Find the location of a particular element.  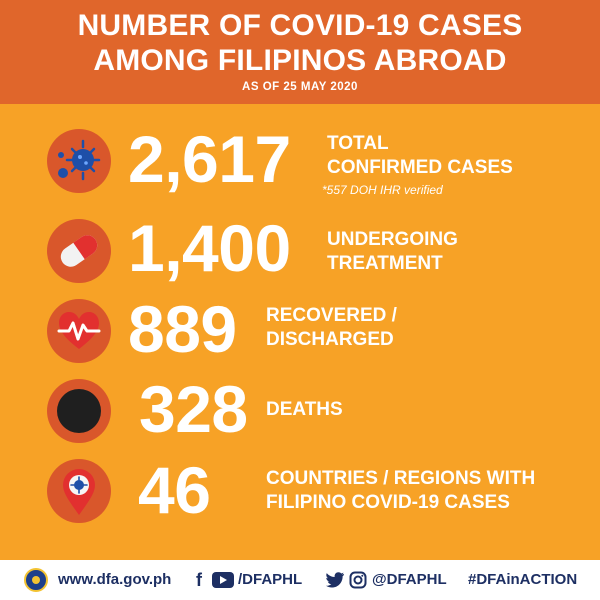

stat-label-line-1: COUNTRIES / REGIONS WITH is located at coordinates (401, 478).